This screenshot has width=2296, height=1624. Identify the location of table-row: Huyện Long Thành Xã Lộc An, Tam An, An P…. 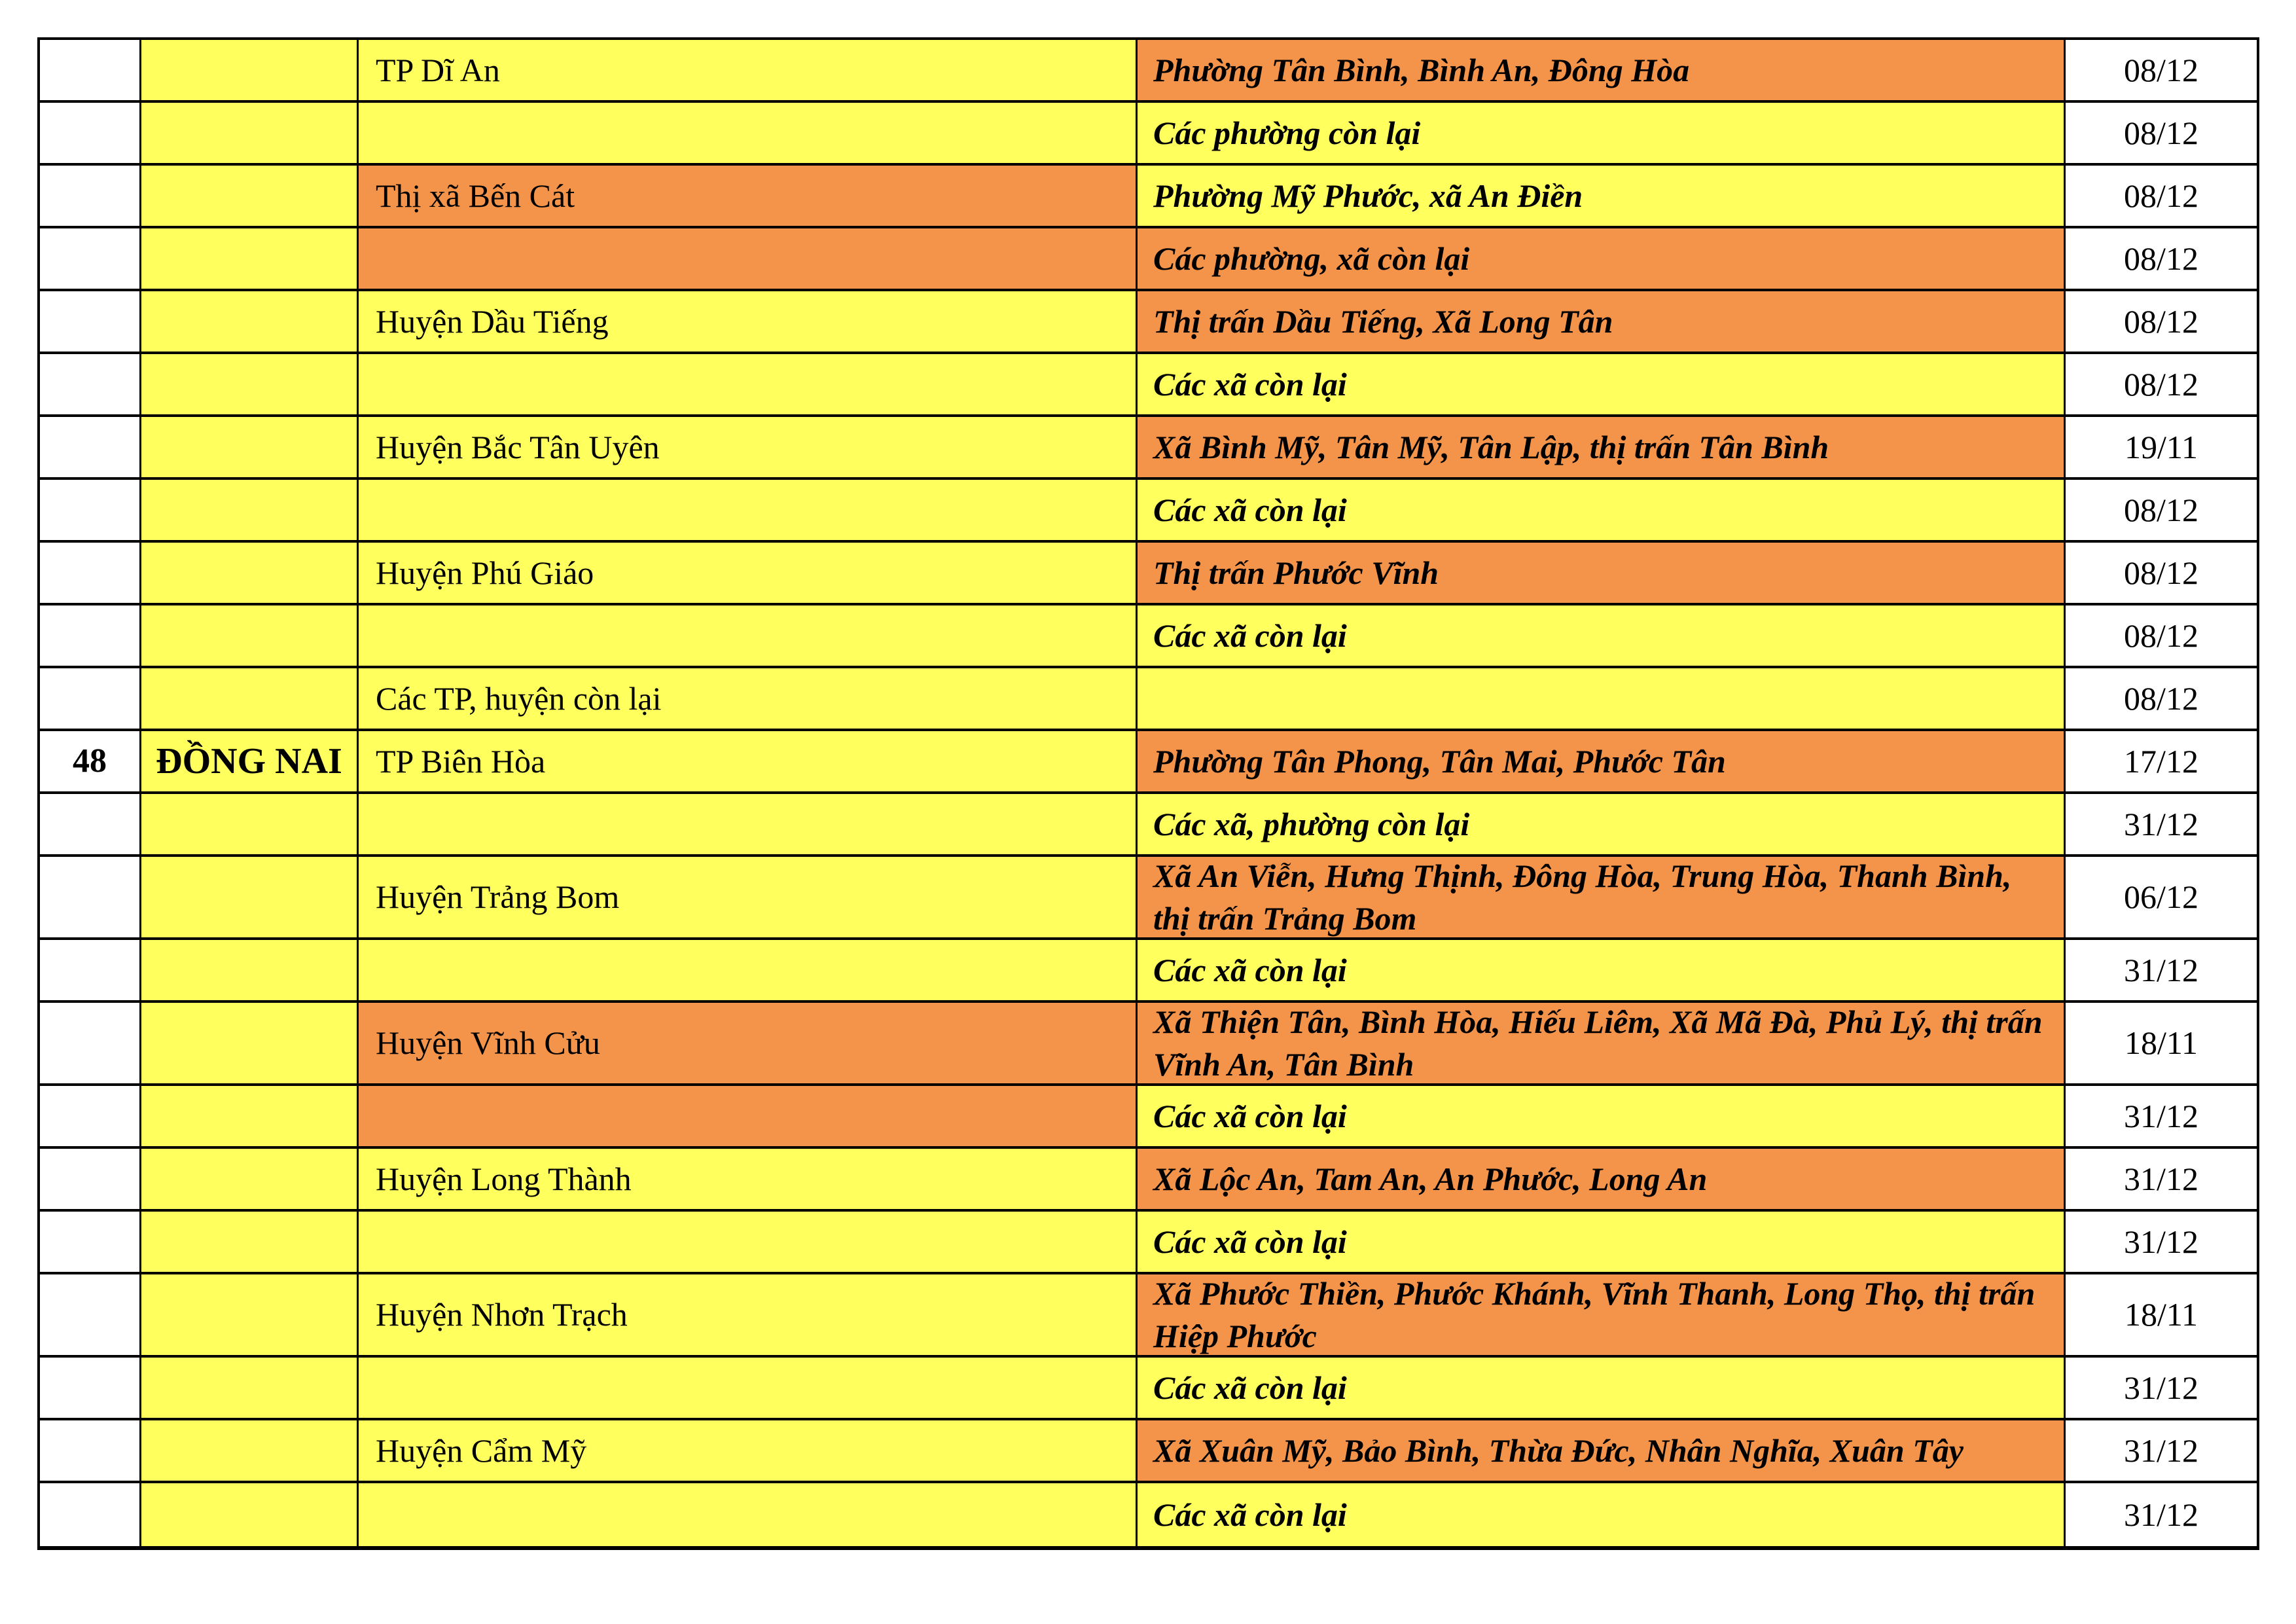
(1148, 1180).